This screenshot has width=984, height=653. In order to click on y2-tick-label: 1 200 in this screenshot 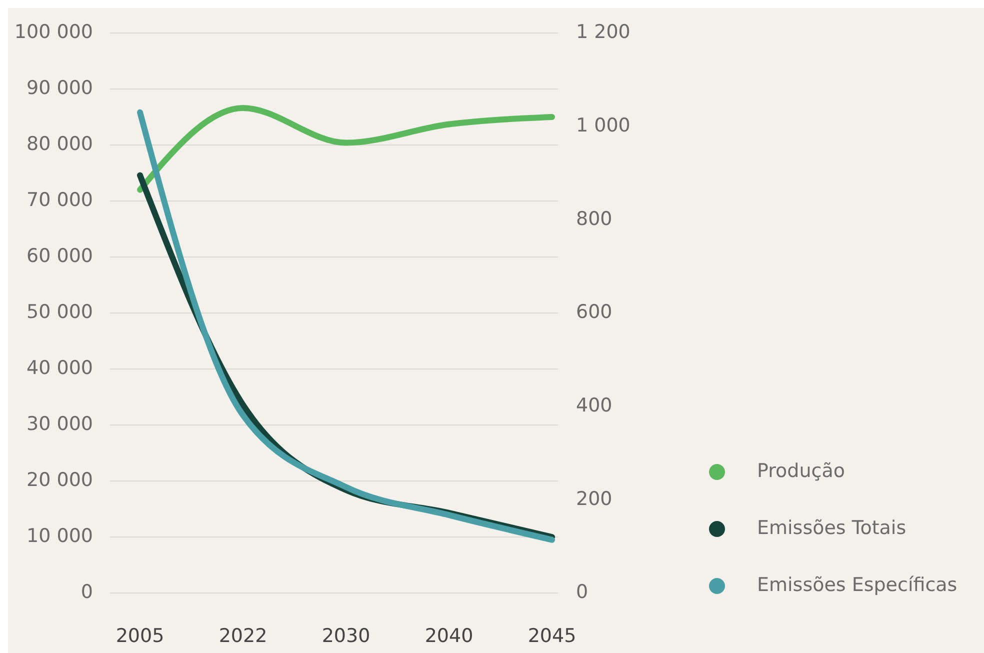, I will do `click(603, 32)`.